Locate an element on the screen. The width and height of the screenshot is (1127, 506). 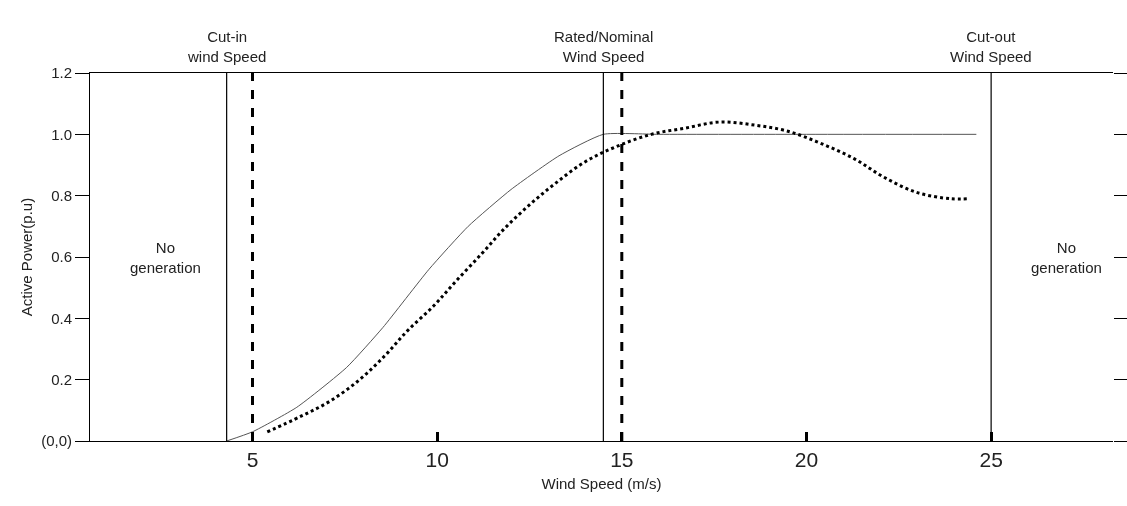
y-tick-label: 0.2 is located at coordinates (61, 379).